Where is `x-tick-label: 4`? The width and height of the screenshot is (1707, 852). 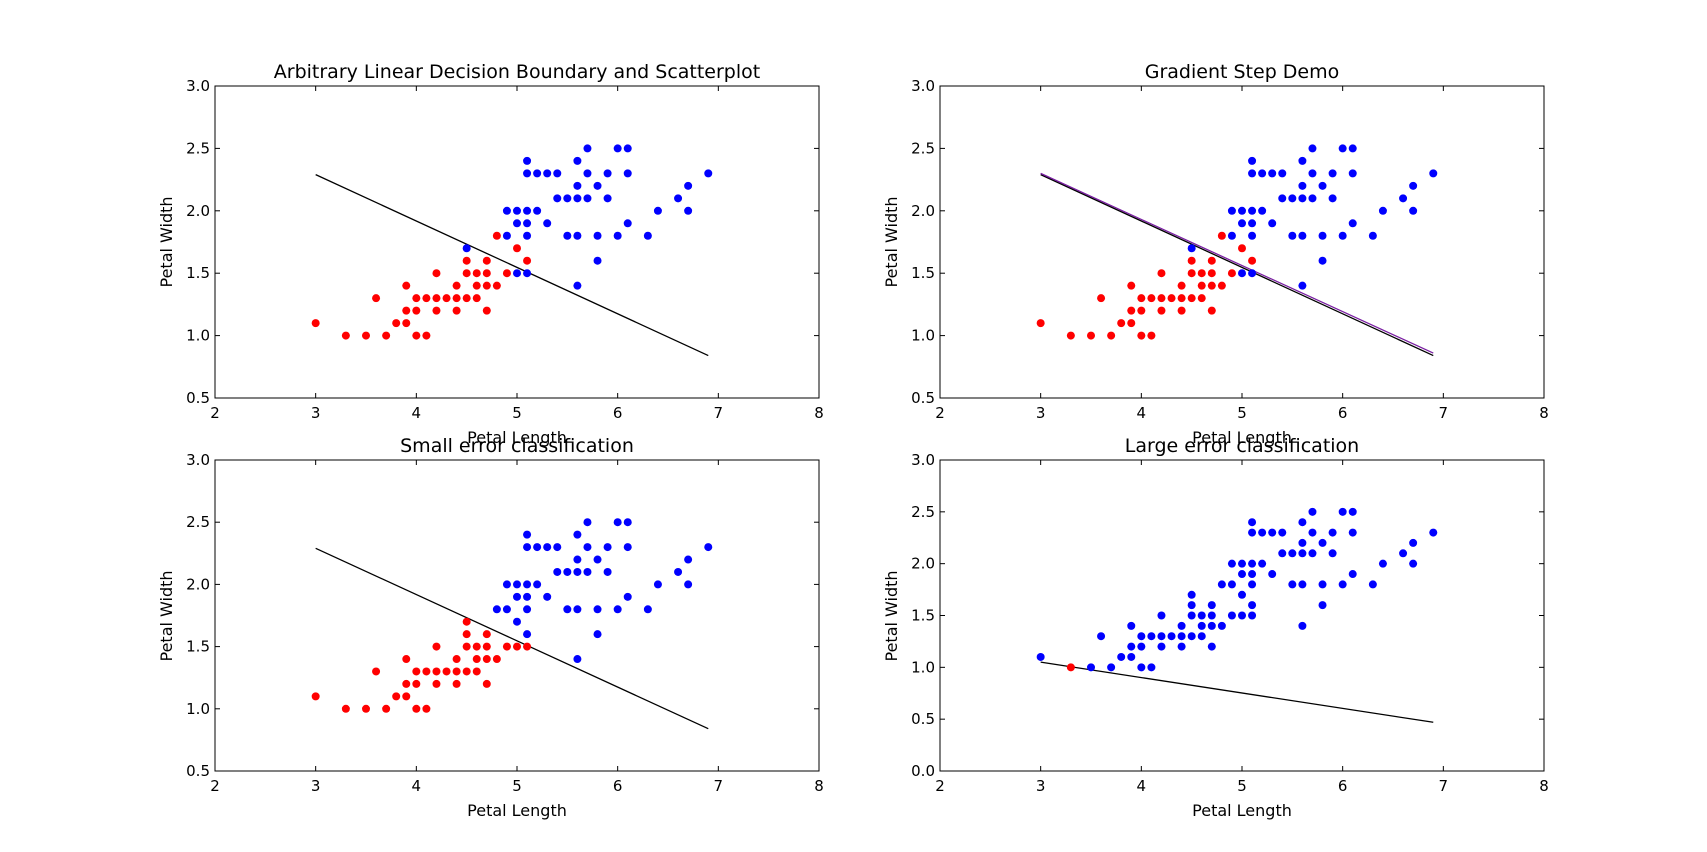
x-tick-label: 4 is located at coordinates (417, 786).